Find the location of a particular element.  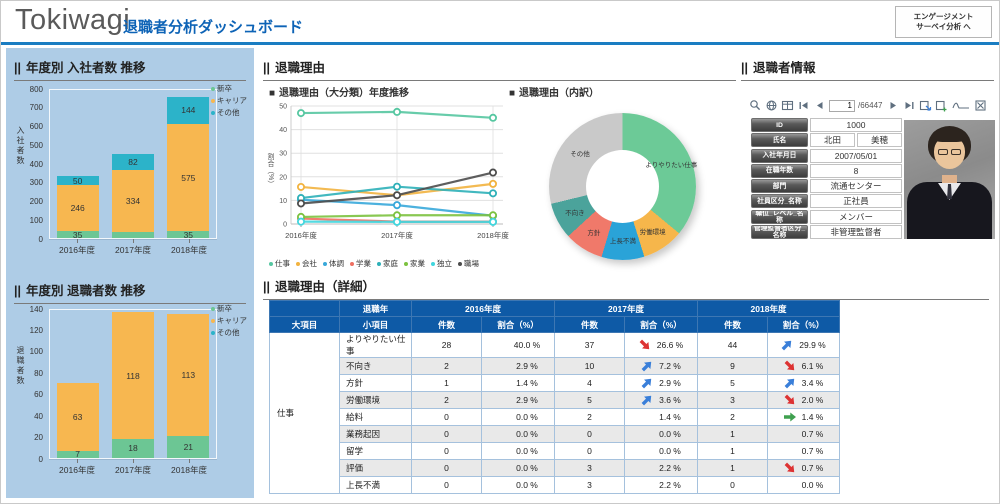

prev-page-icon is located at coordinates (819, 105).